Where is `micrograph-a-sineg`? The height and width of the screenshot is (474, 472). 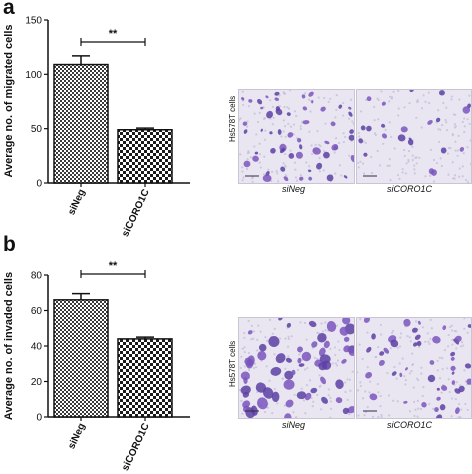
micrograph-a-sineg is located at coordinates (296, 136).